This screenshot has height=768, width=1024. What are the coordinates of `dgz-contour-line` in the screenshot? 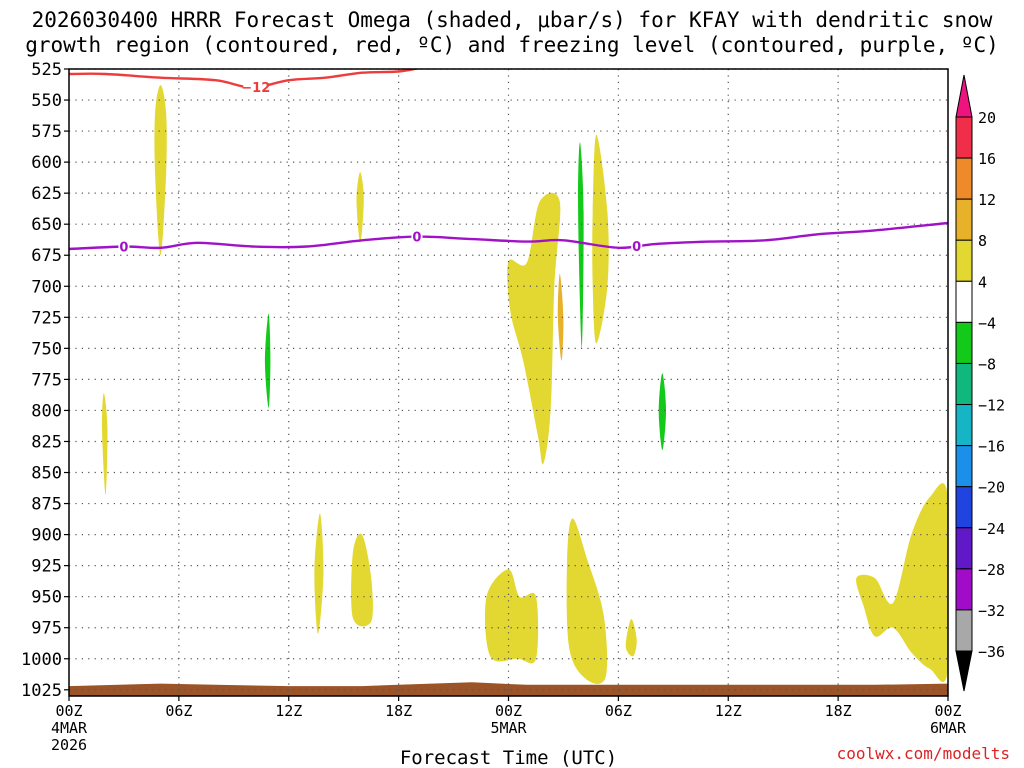 It's located at (245, 79).